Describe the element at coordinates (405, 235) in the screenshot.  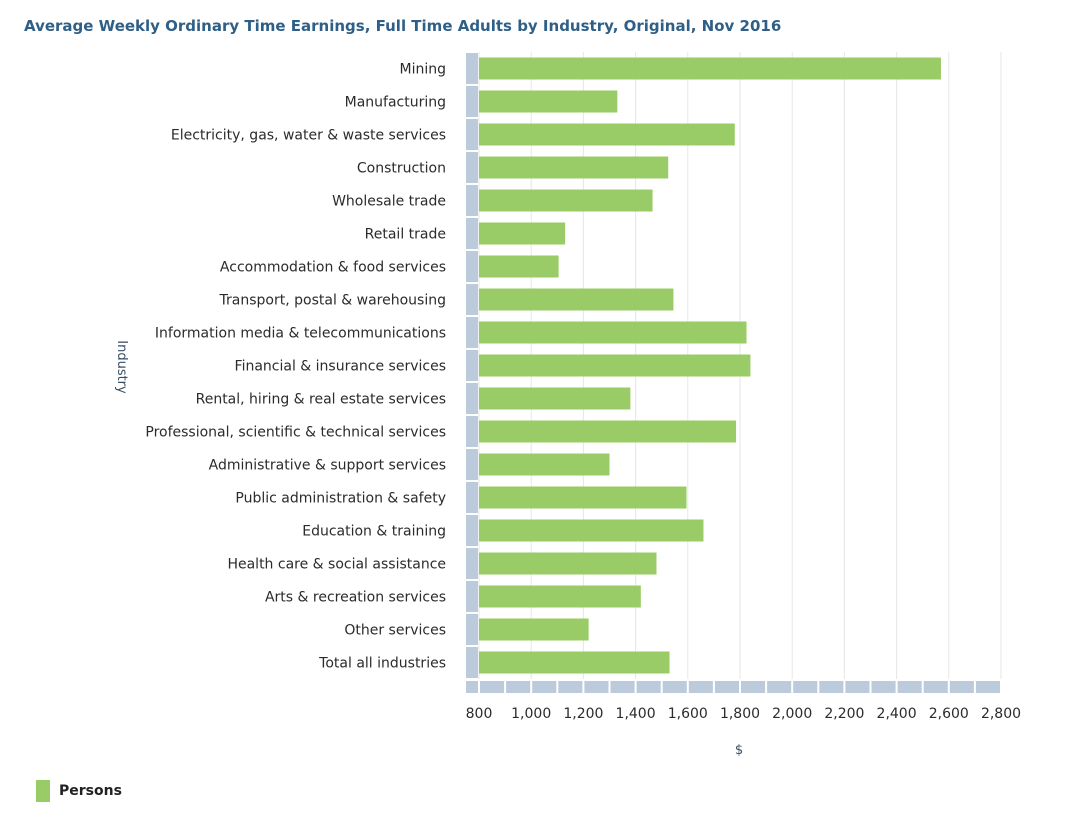
I see `category-label: Retail trade` at that location.